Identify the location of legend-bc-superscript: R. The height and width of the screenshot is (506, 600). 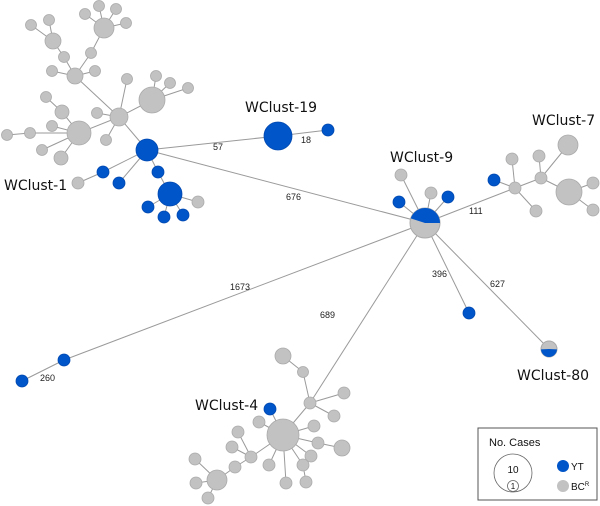
(587, 485).